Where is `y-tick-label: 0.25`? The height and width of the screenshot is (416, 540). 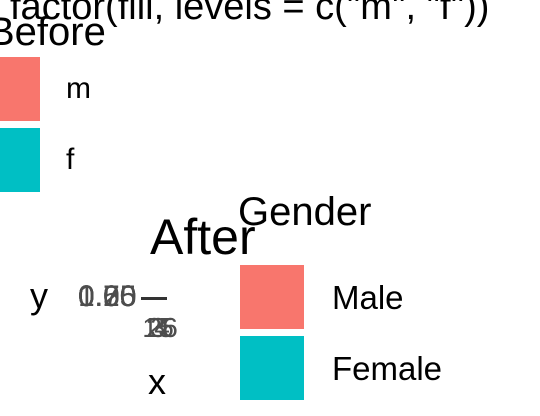 y-tick-label: 0.25 is located at coordinates (107, 296).